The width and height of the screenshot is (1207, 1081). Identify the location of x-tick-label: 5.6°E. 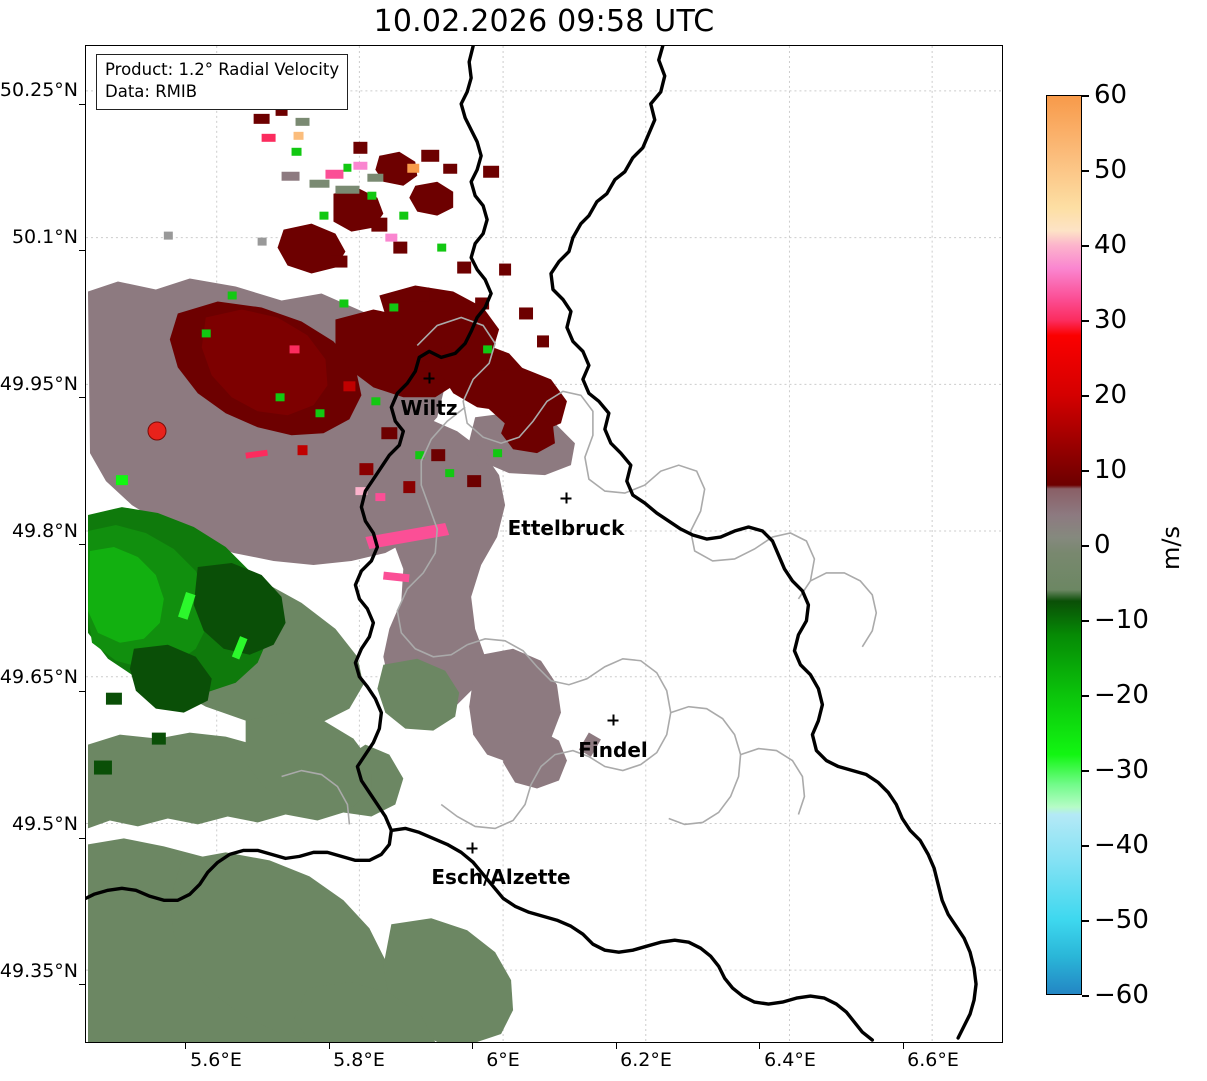
(216, 1060).